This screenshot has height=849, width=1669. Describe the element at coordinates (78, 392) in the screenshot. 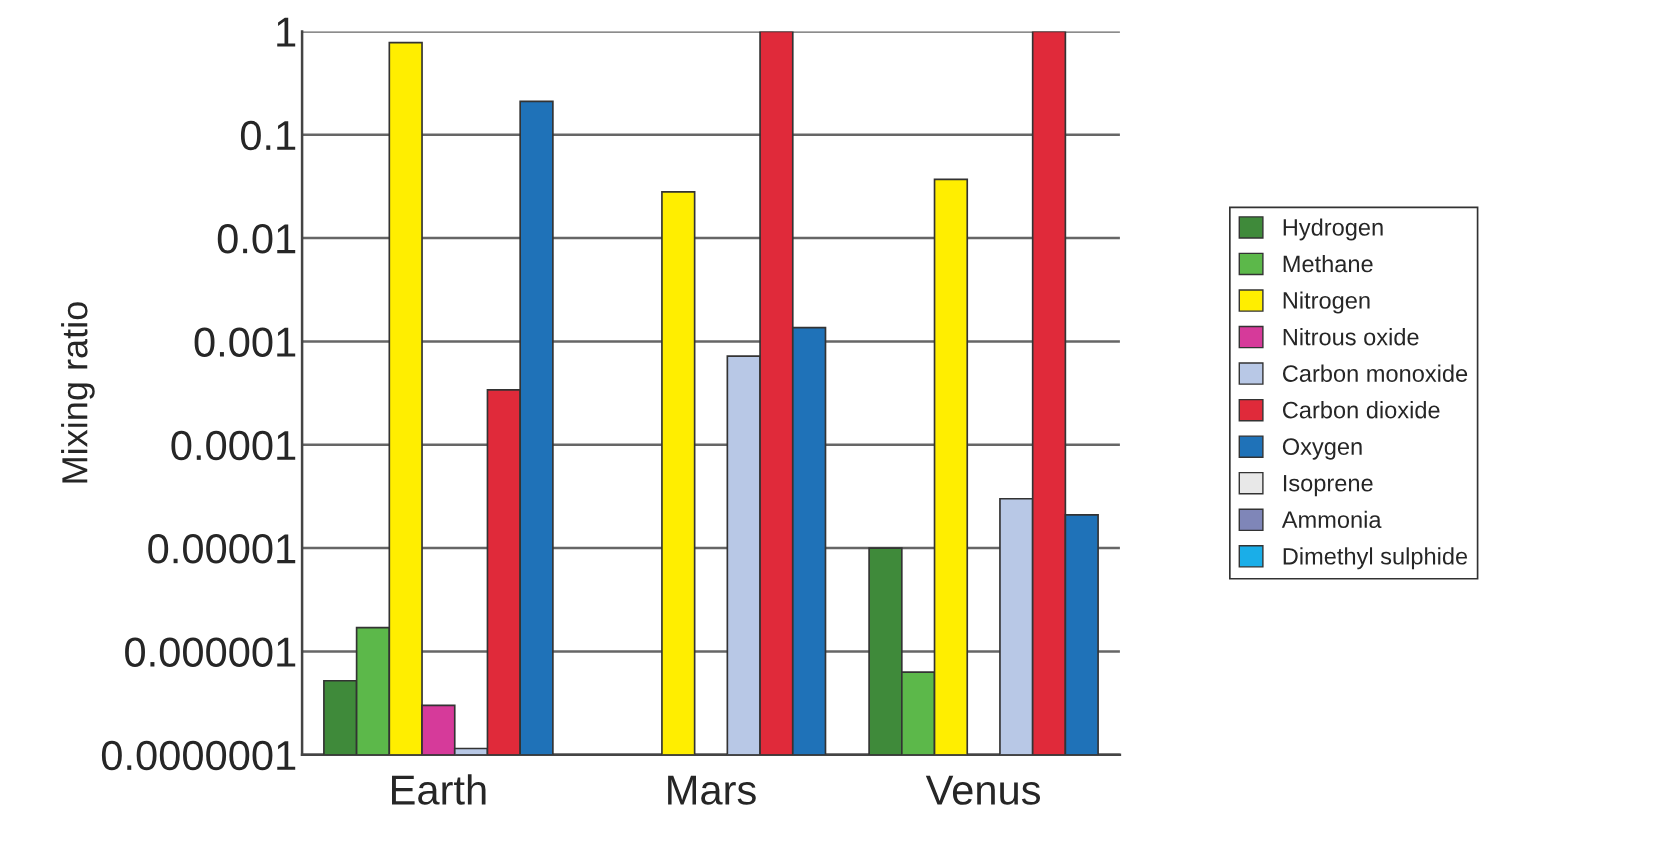

I see `y-axis-title: Mixing ratio` at that location.